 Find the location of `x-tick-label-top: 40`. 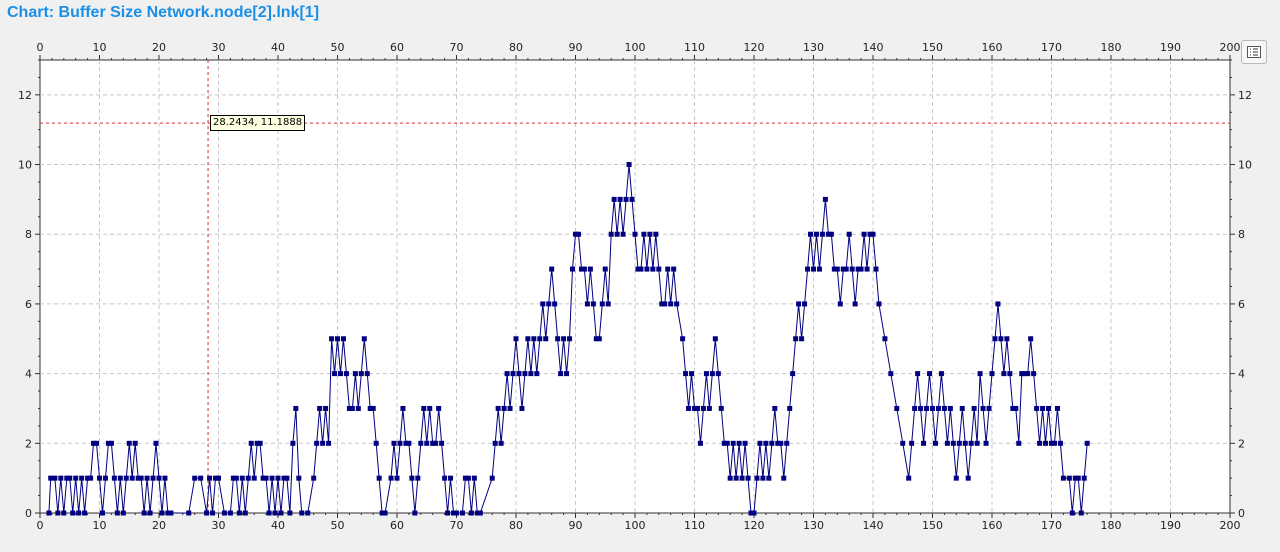

x-tick-label-top: 40 is located at coordinates (278, 47).